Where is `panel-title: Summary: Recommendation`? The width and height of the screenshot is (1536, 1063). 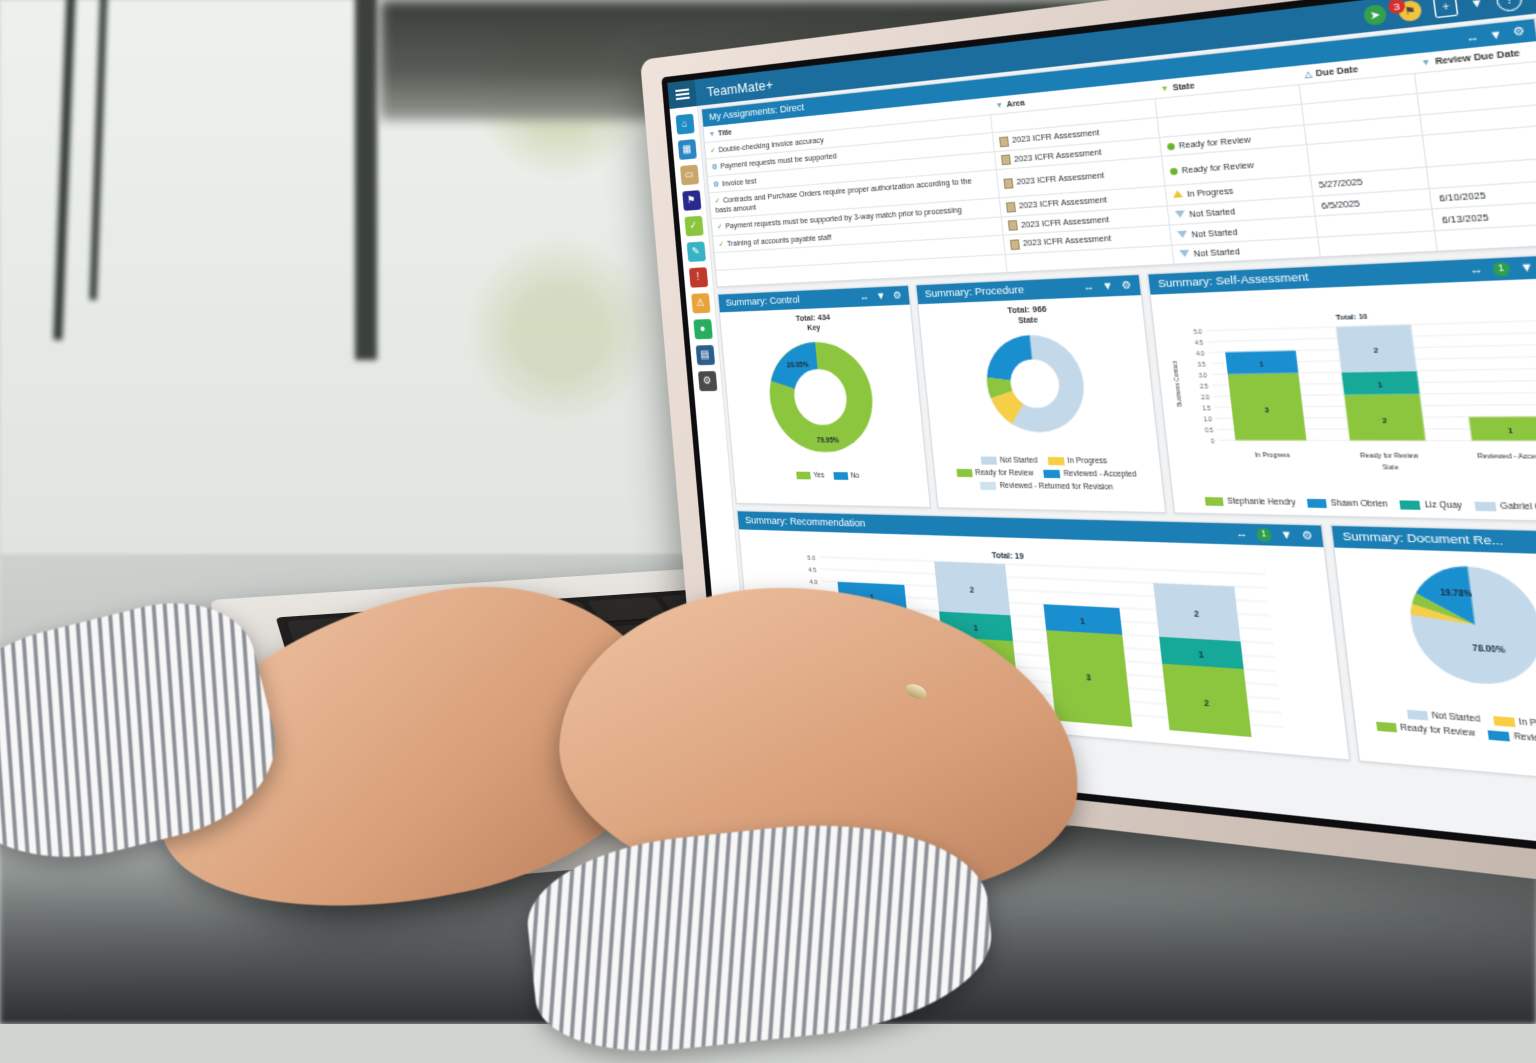 panel-title: Summary: Recommendation is located at coordinates (805, 522).